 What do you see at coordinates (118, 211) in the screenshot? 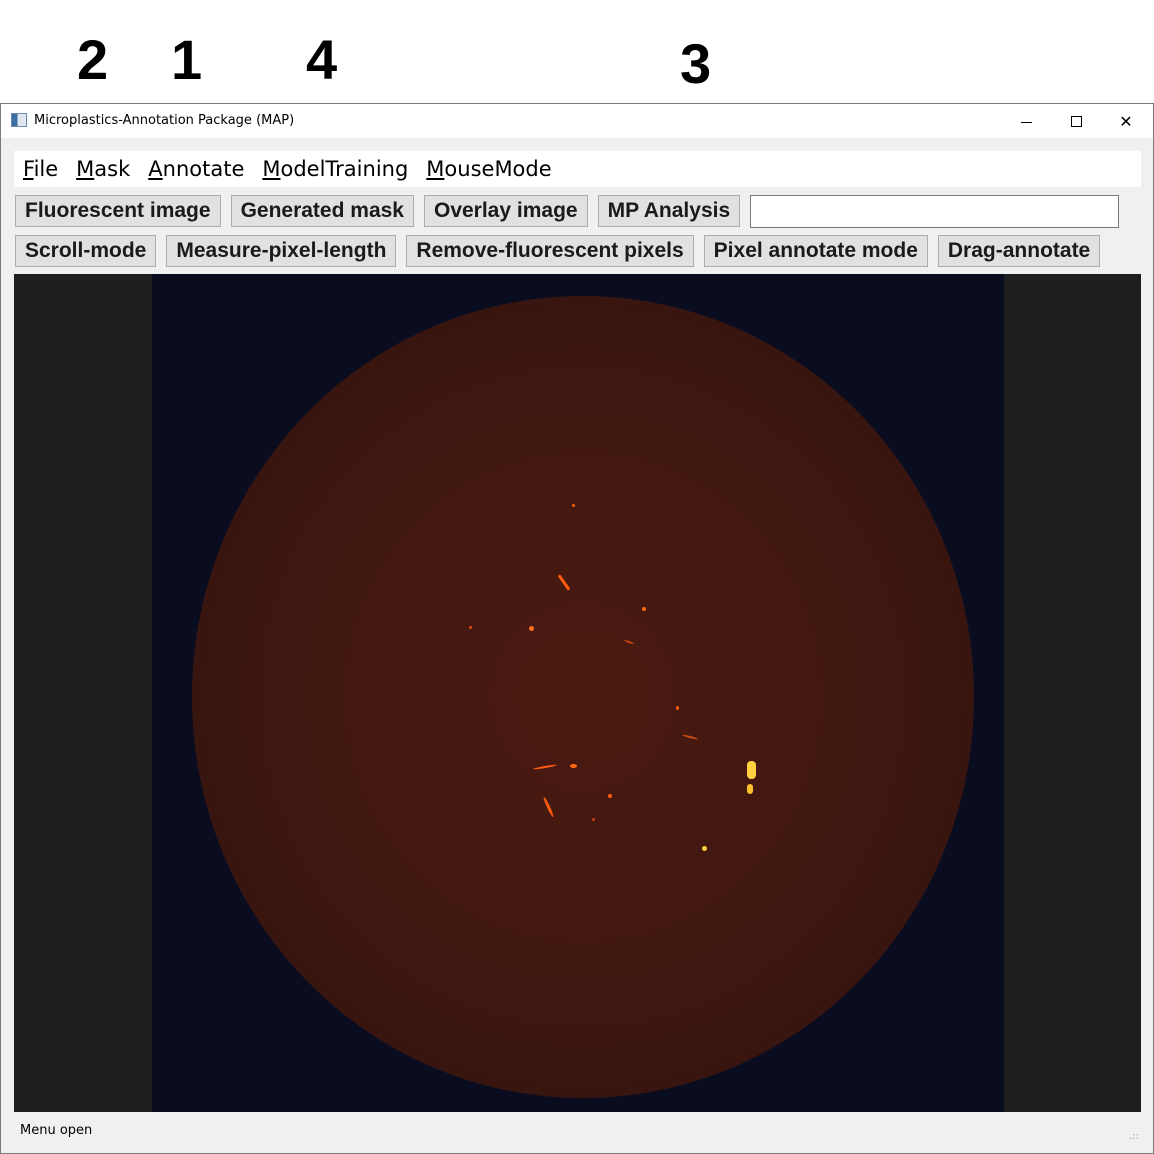
I see `fluorescent-image-button: Fluorescent image` at bounding box center [118, 211].